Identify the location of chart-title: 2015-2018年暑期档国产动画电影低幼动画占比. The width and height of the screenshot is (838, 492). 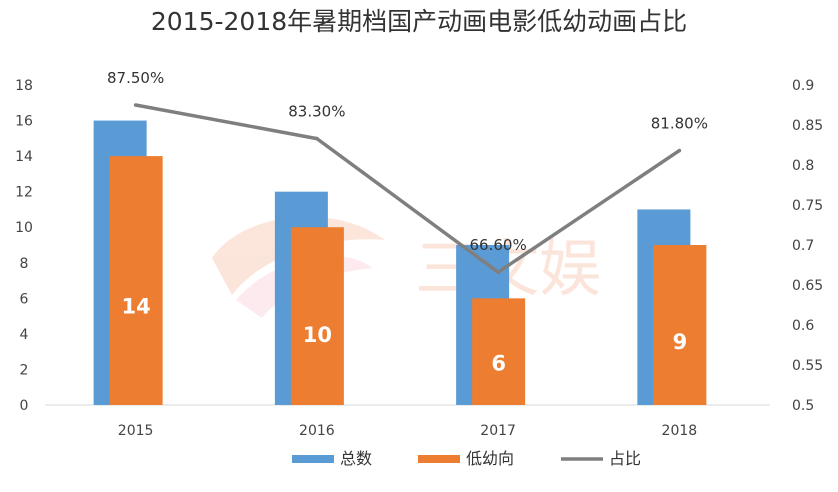
(419, 21).